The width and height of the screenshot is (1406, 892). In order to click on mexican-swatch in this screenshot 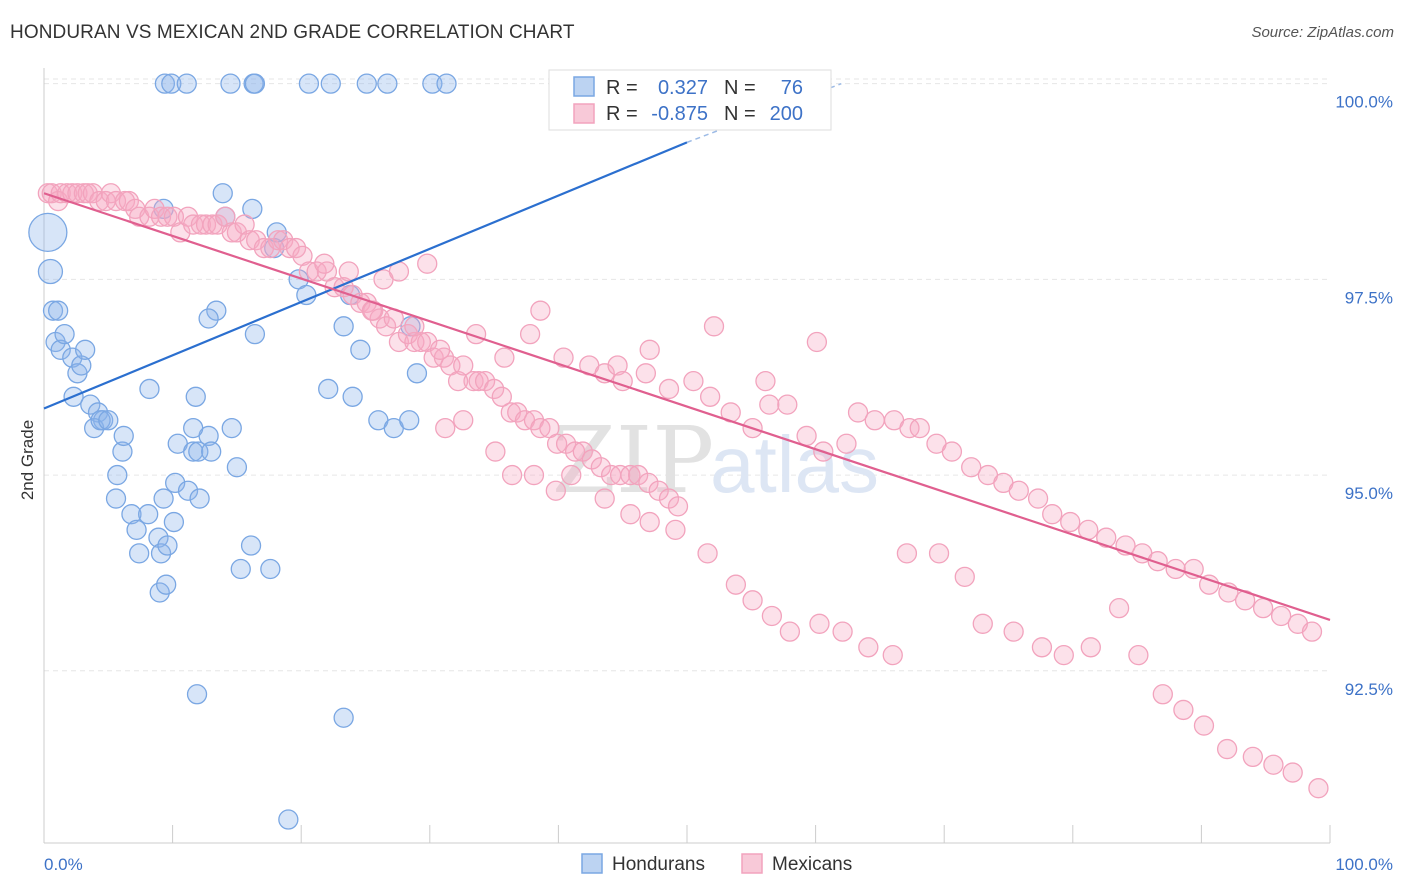, I will do `click(584, 113)`.